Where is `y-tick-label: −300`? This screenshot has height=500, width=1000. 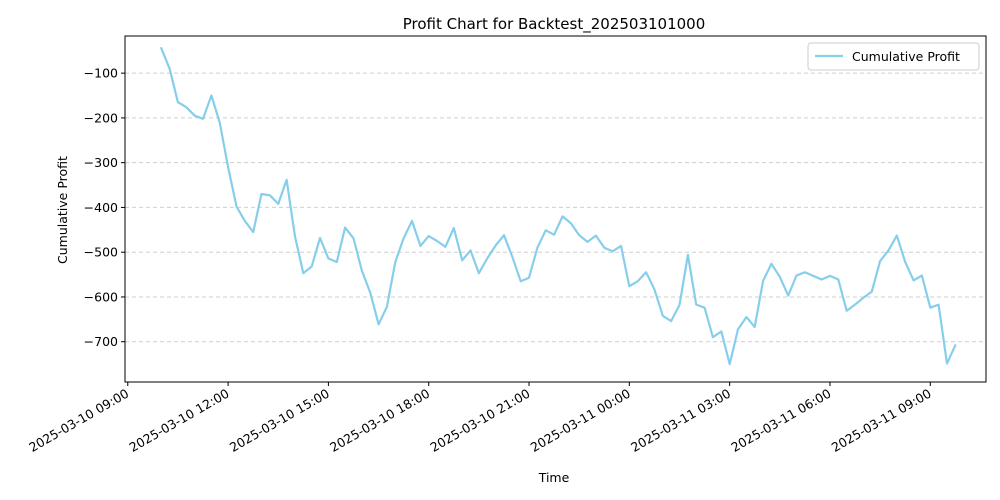
y-tick-label: −300 is located at coordinates (101, 162).